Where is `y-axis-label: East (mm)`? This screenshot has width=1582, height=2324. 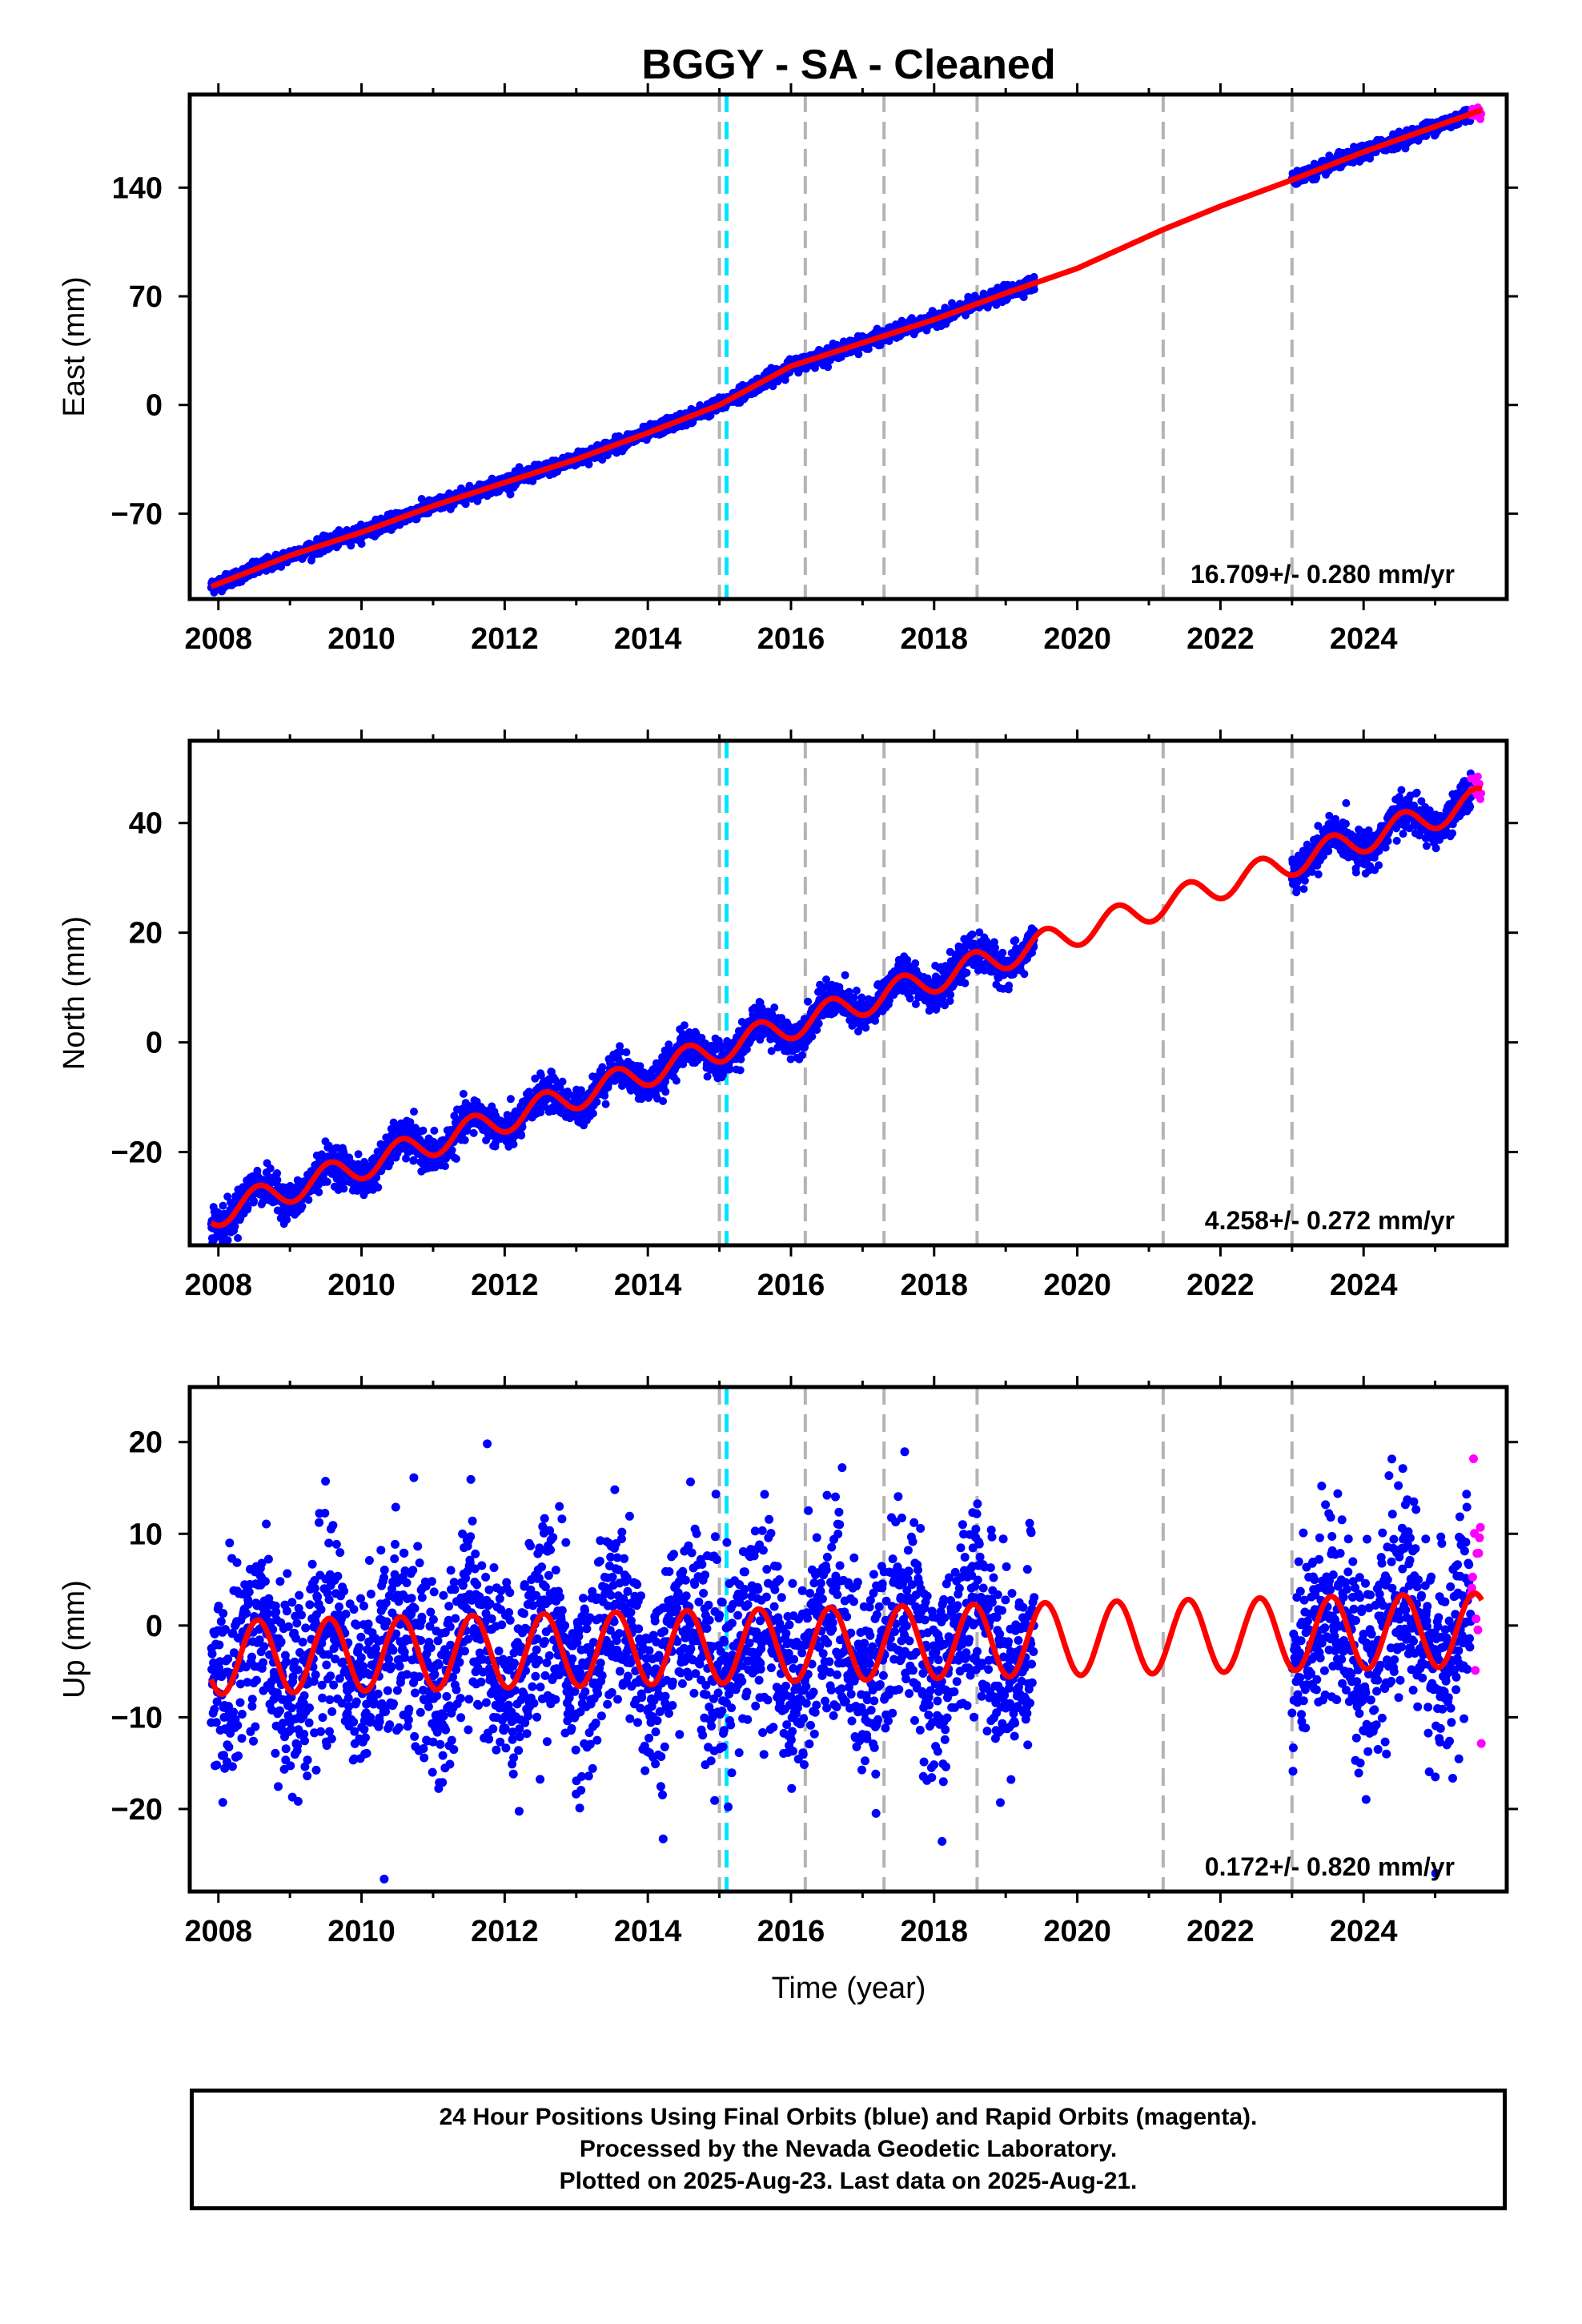 y-axis-label: East (mm) is located at coordinates (74, 346).